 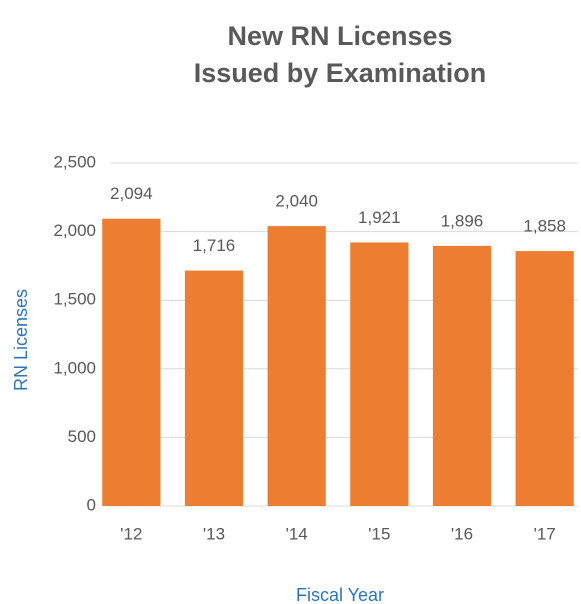 I want to click on y-tick-label: 500, so click(x=82, y=436).